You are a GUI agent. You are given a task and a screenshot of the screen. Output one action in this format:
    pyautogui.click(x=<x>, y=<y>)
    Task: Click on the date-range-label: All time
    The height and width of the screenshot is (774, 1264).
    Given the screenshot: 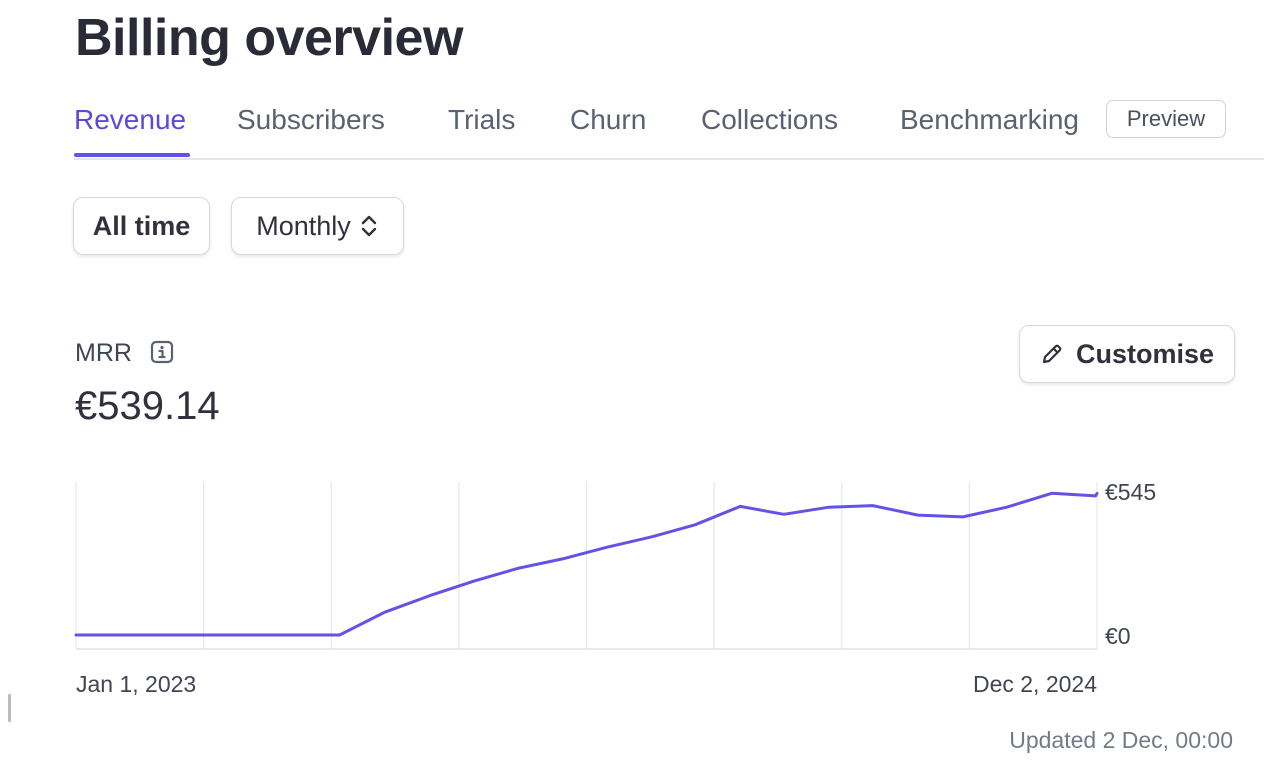 What is the action you would take?
    pyautogui.click(x=141, y=225)
    